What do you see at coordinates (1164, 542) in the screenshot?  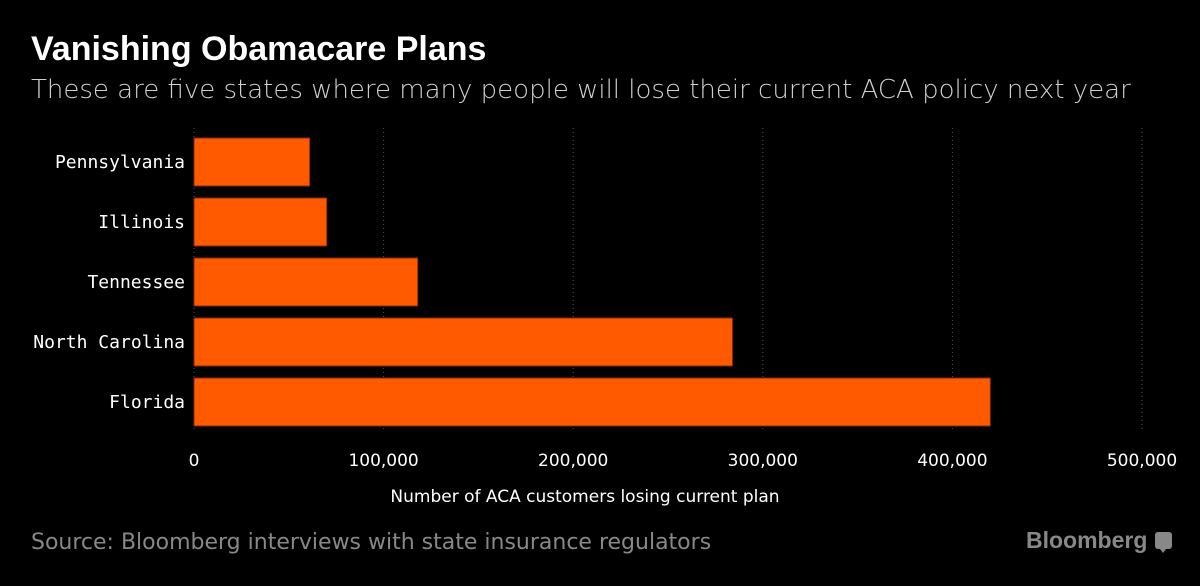 I see `bloomberg-chart-icon` at bounding box center [1164, 542].